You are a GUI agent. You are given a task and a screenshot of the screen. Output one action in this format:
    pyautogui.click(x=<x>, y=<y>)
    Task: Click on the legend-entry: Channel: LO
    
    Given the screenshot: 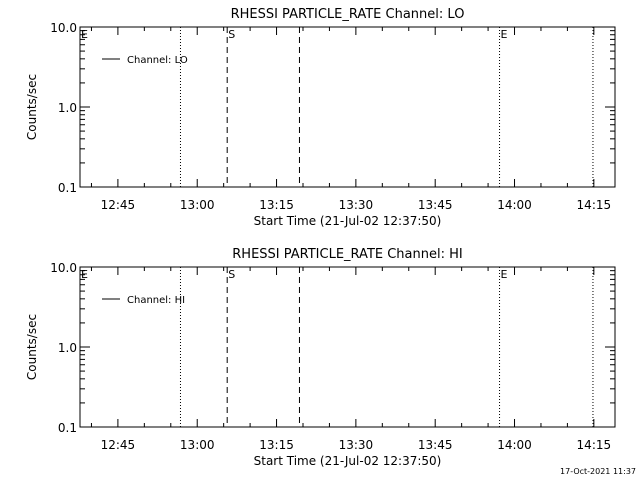 What is the action you would take?
    pyautogui.click(x=157, y=60)
    